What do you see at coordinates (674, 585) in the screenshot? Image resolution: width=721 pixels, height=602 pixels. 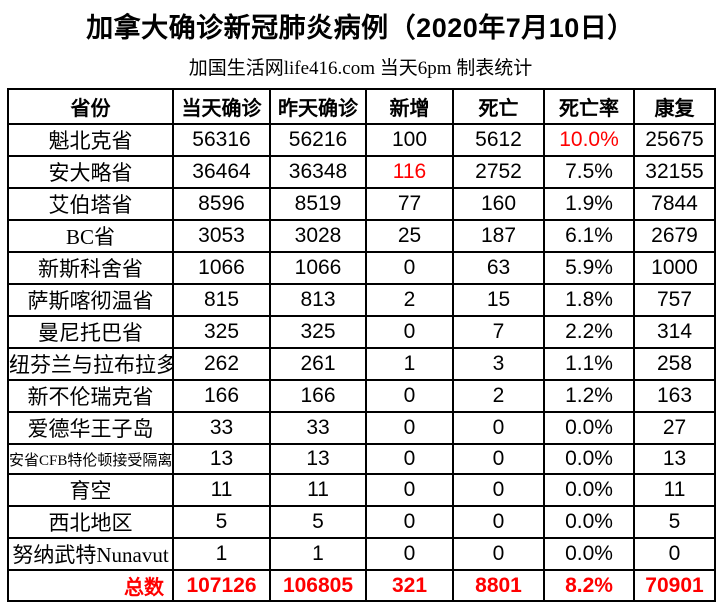 I see `totals-value-cell: 70901` at bounding box center [674, 585].